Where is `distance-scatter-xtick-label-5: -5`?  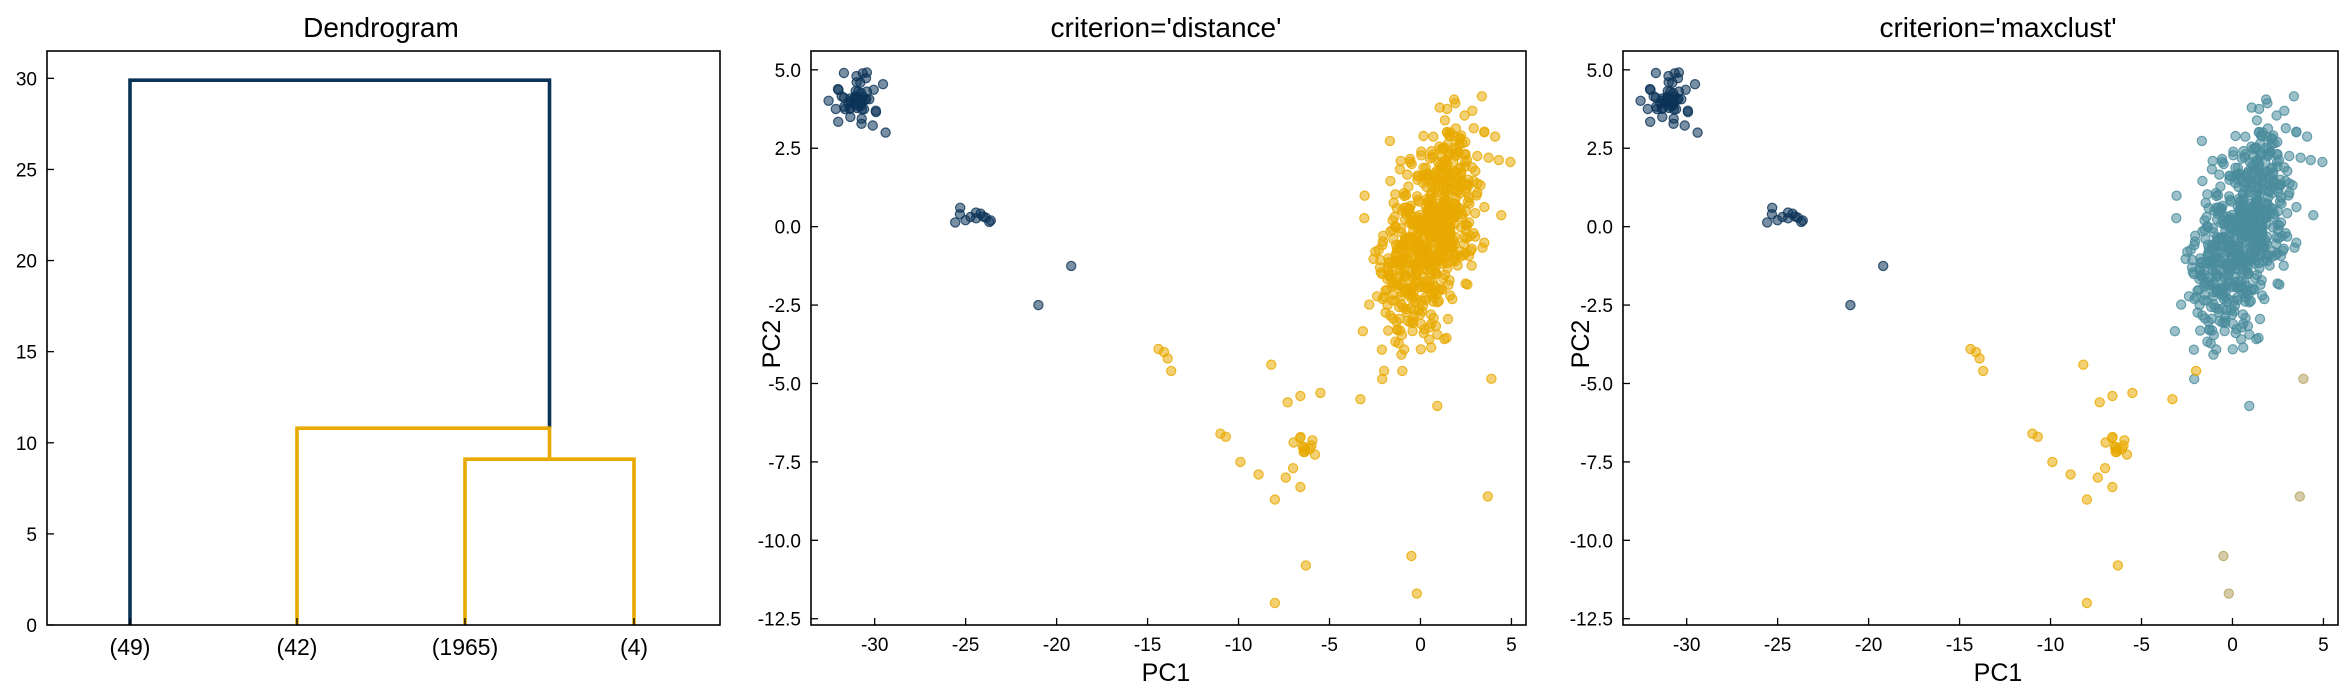 distance-scatter-xtick-label-5: -5 is located at coordinates (1329, 645).